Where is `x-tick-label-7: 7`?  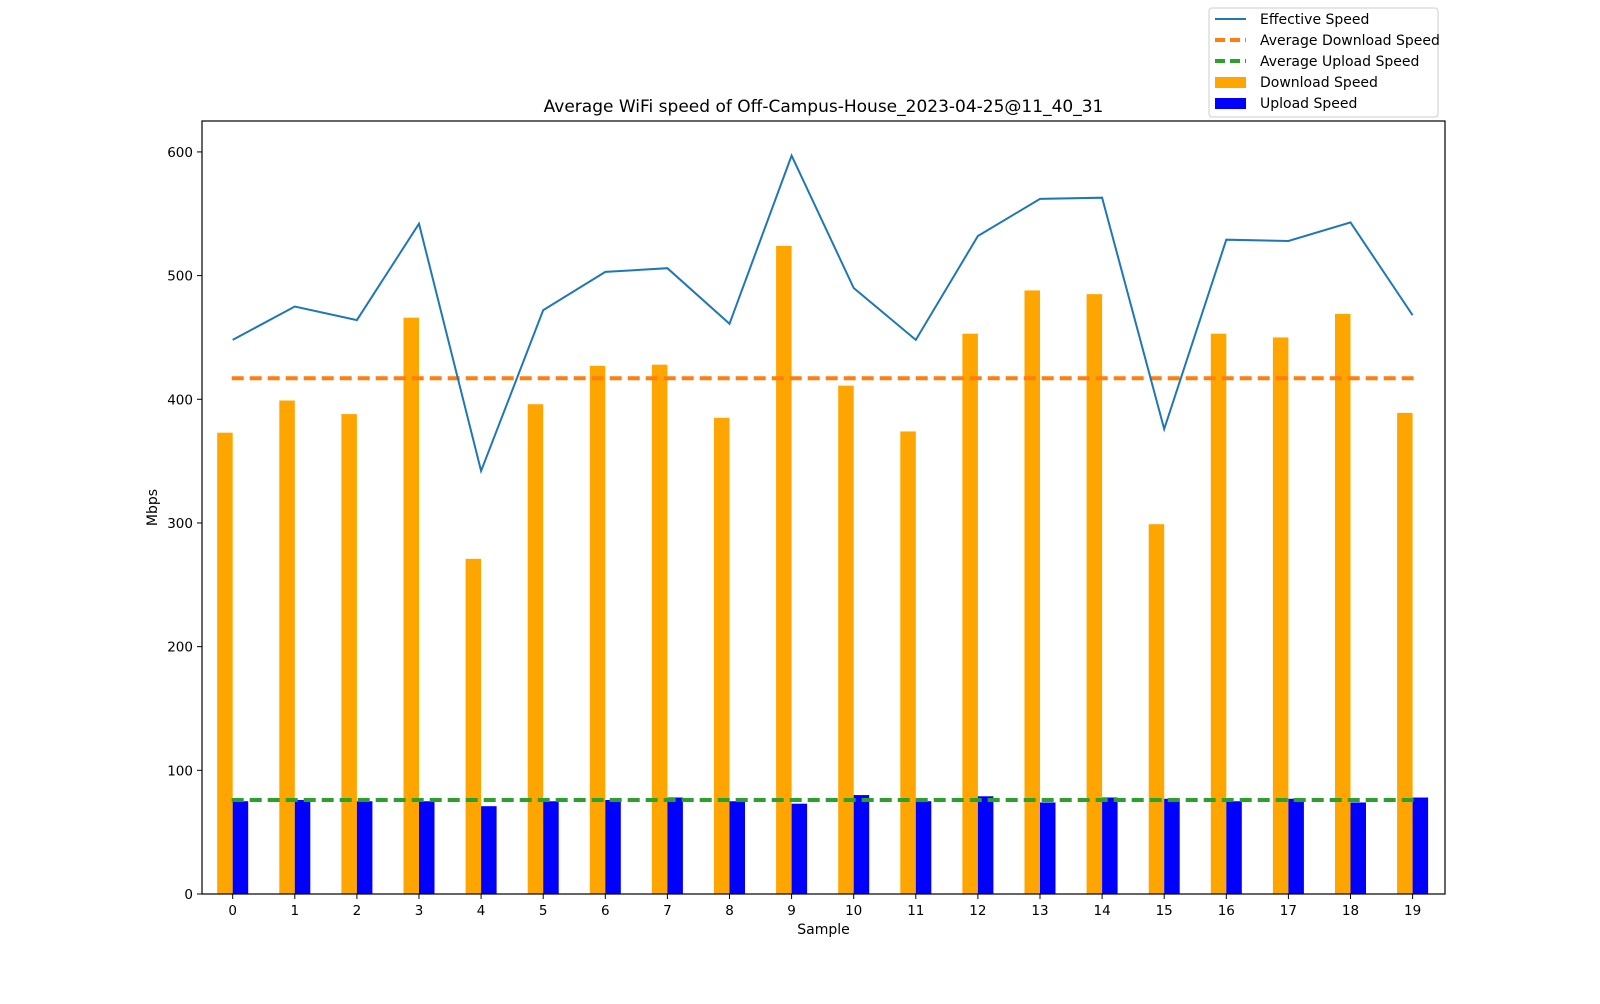 x-tick-label-7: 7 is located at coordinates (667, 911).